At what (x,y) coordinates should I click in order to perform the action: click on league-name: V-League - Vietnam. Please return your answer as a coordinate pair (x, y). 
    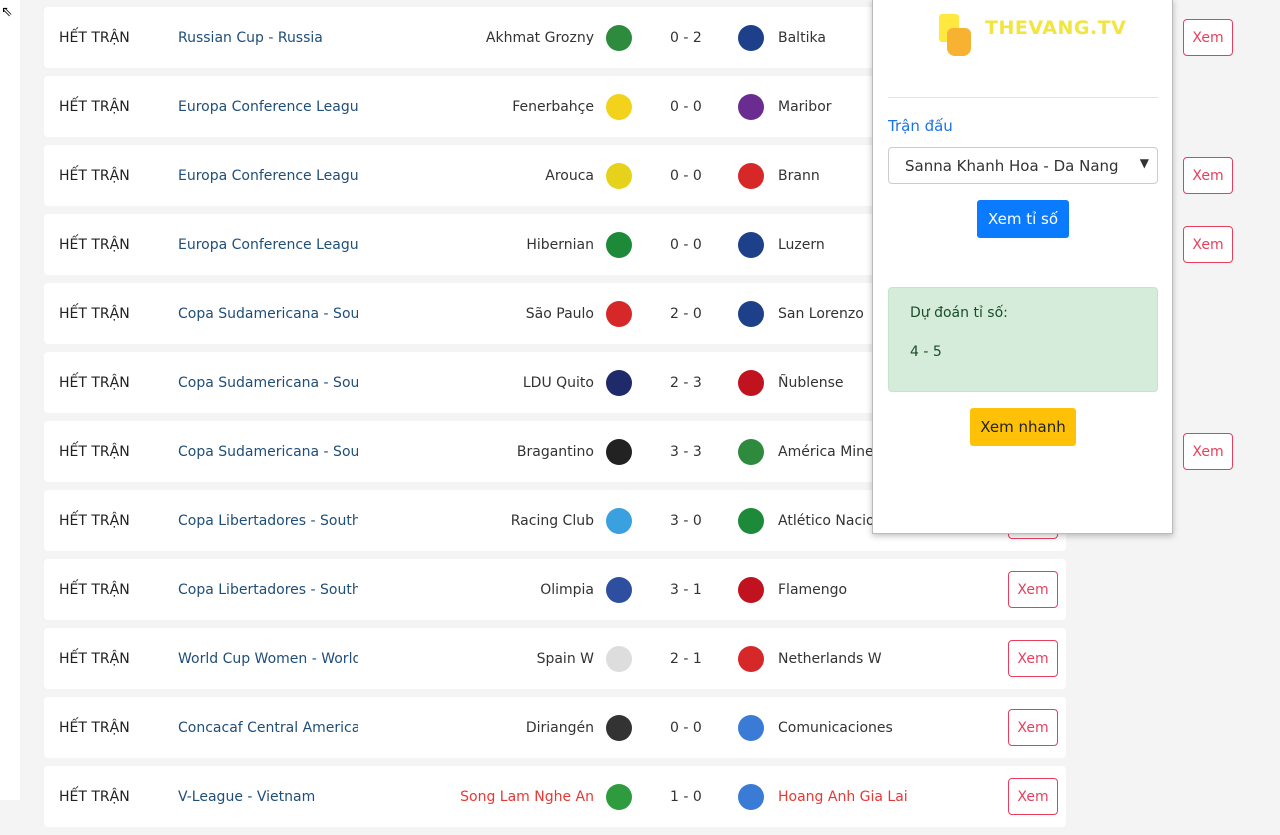
    Looking at the image, I should click on (247, 796).